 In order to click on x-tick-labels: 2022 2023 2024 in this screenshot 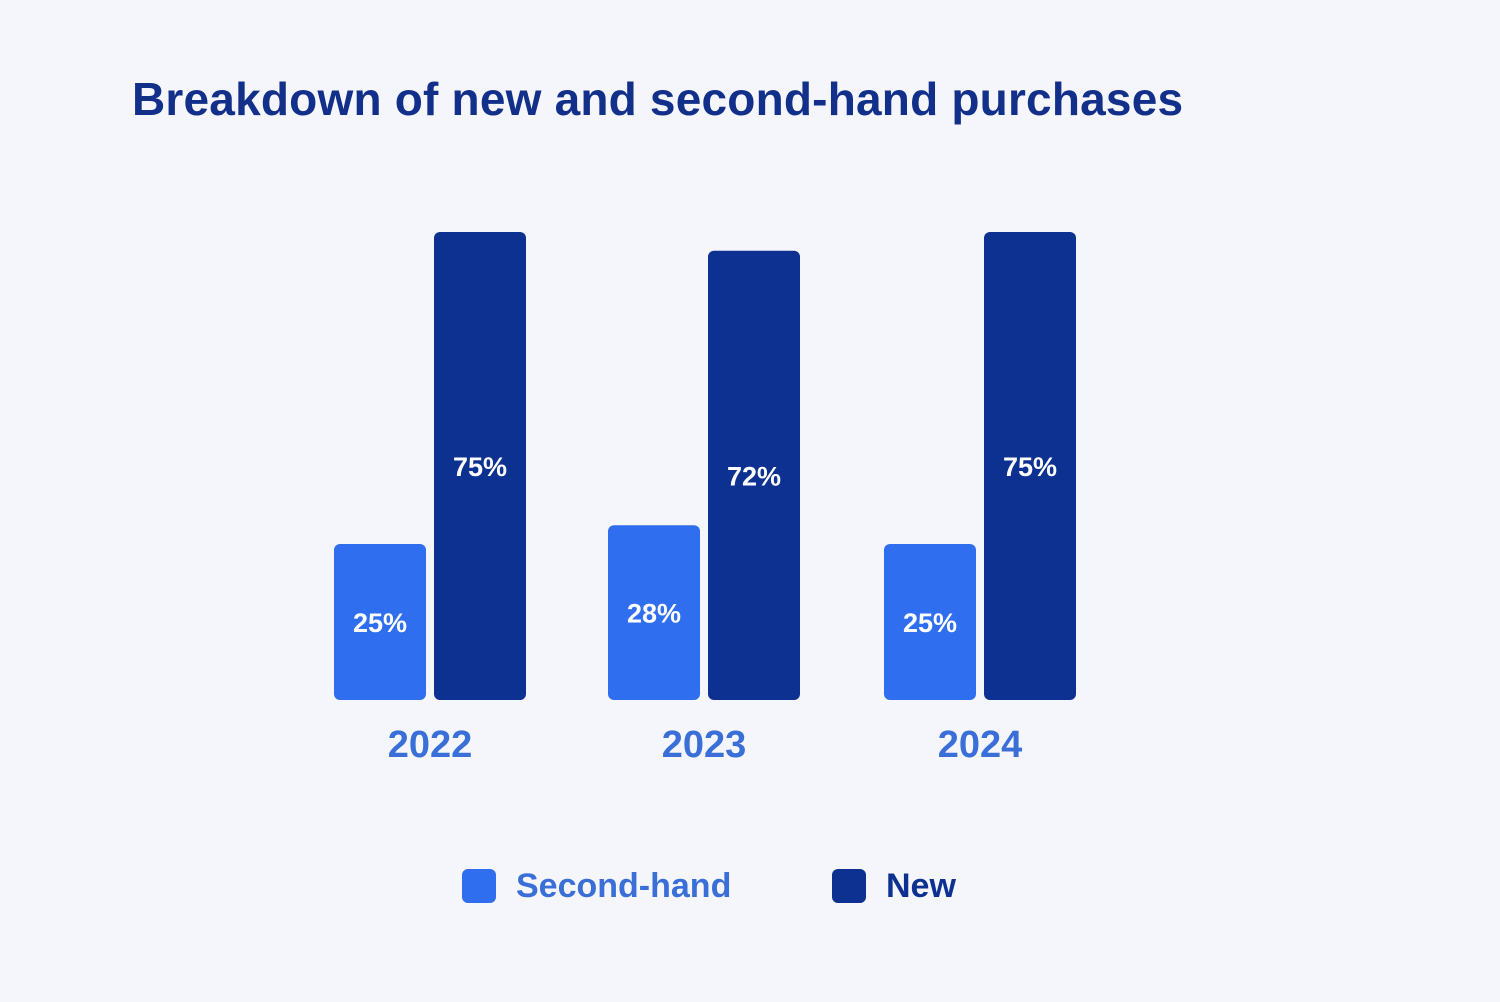, I will do `click(705, 745)`.